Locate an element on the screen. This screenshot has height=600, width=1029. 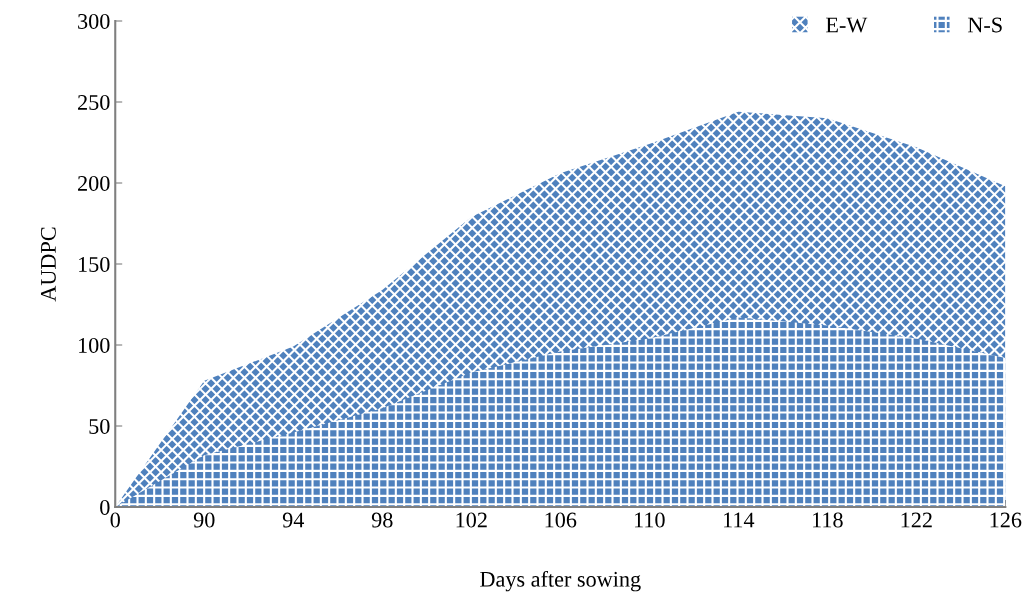
x-tick-label: 94 is located at coordinates (293, 520).